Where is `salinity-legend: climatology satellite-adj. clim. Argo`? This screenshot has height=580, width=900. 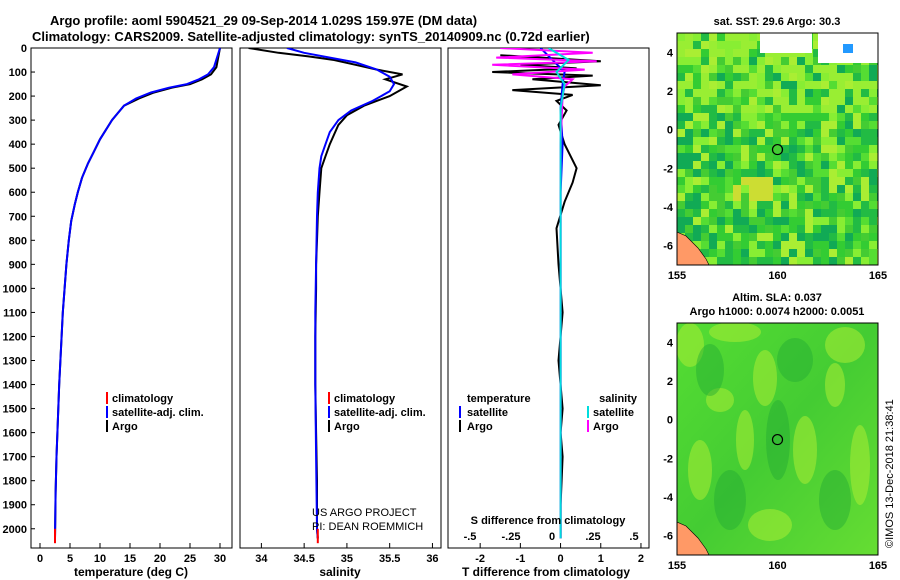 salinity-legend: climatology satellite-adj. clim. Argo is located at coordinates (377, 412).